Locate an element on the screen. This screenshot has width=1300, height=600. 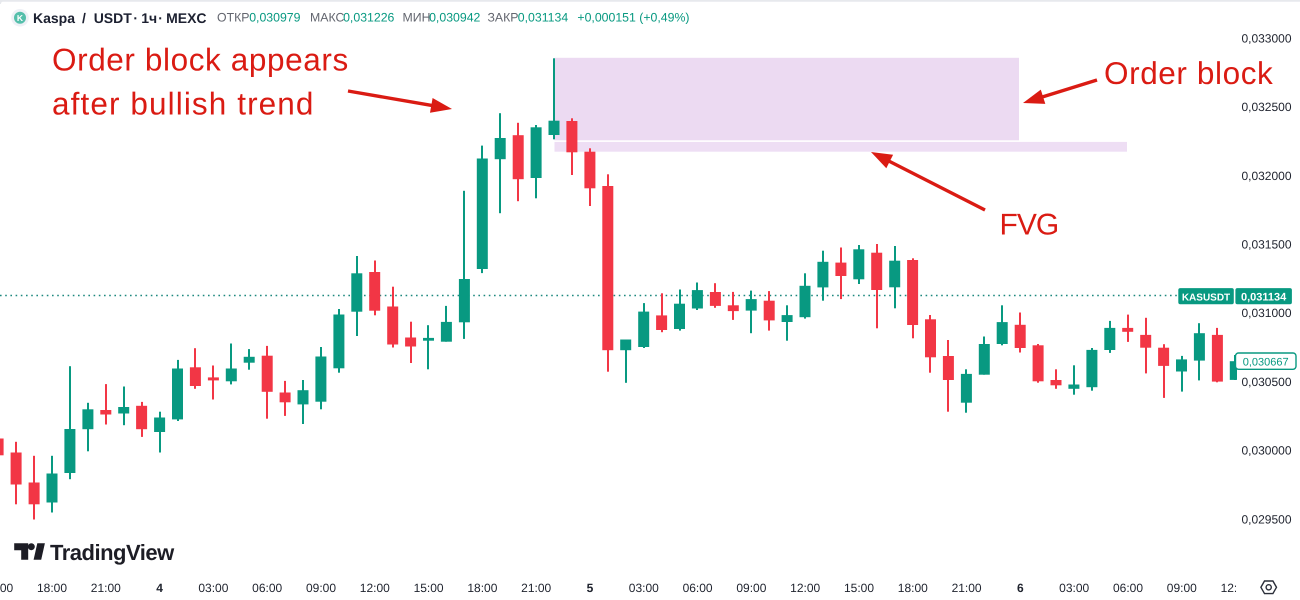
svg-text: ЗАКР is located at coordinates (503, 18).